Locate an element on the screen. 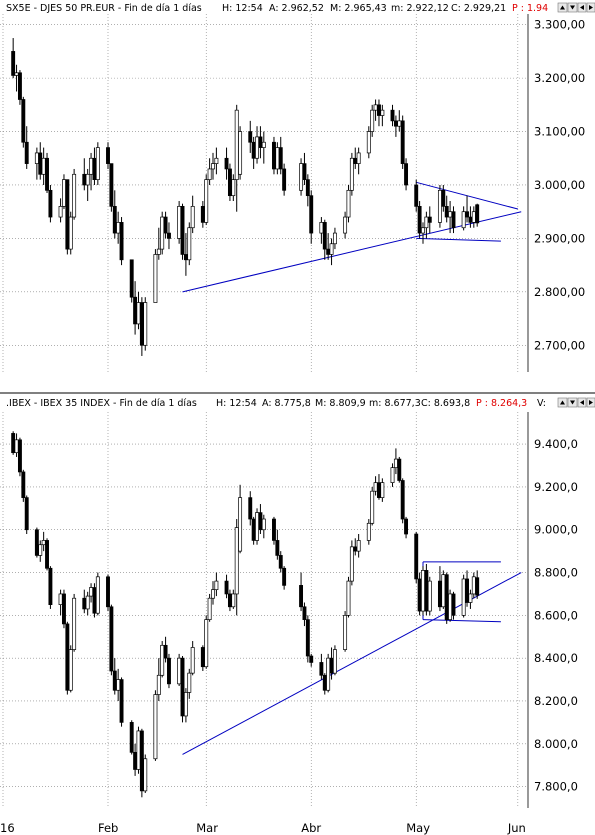 This screenshot has width=595, height=835. sx5e-readout-p: P : 1.94 is located at coordinates (530, 8).